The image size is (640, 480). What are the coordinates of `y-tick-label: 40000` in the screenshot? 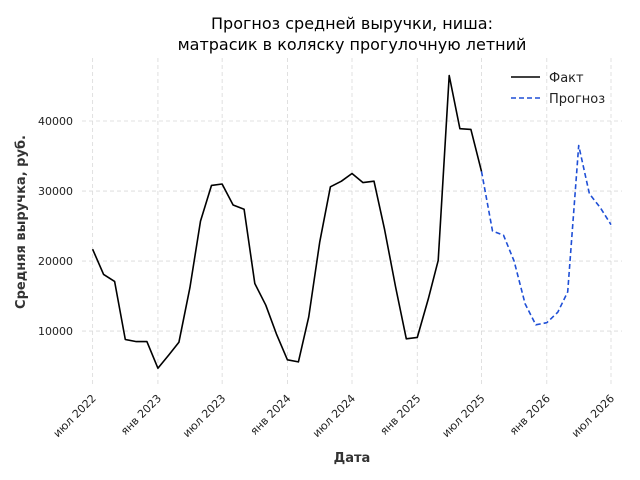 It's located at (55, 121).